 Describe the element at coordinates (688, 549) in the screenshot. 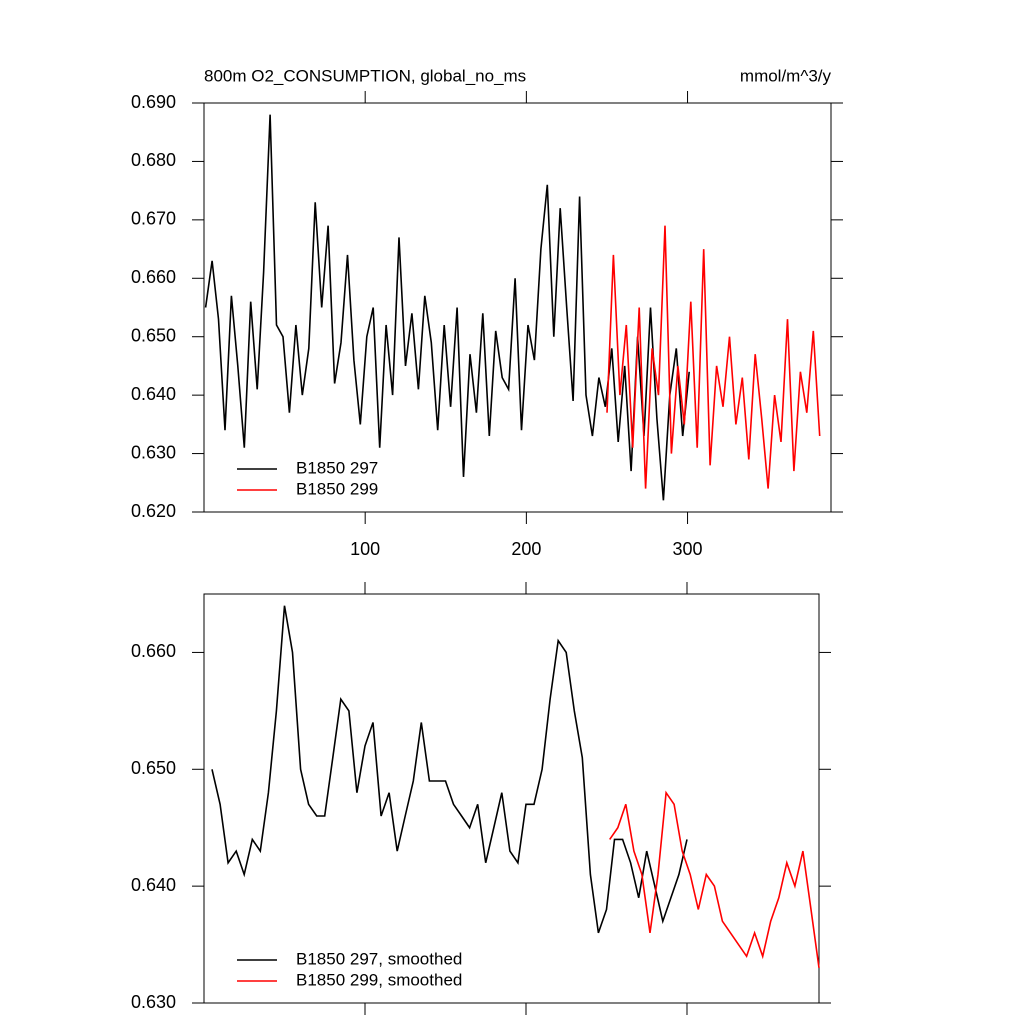

I see `x-tick-label: 300` at that location.